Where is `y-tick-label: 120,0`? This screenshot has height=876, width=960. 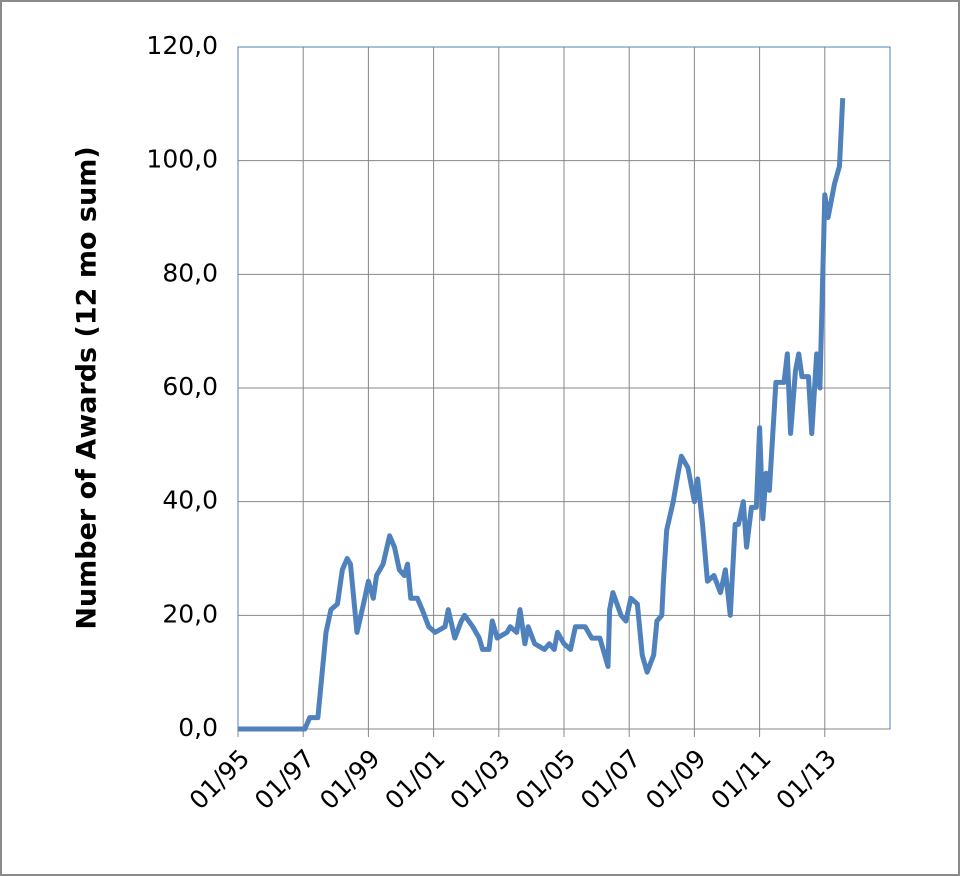
y-tick-label: 120,0 is located at coordinates (182, 45).